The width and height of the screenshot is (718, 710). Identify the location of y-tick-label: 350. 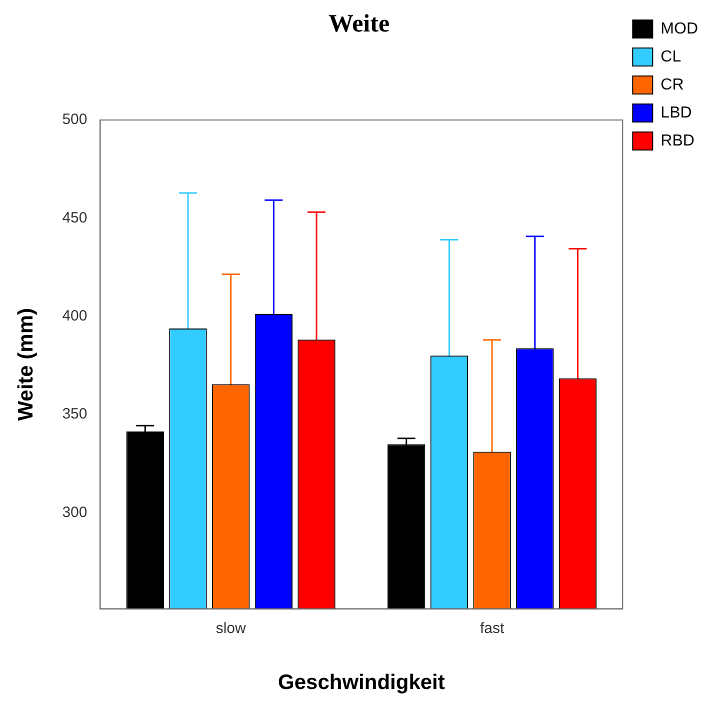
(75, 414).